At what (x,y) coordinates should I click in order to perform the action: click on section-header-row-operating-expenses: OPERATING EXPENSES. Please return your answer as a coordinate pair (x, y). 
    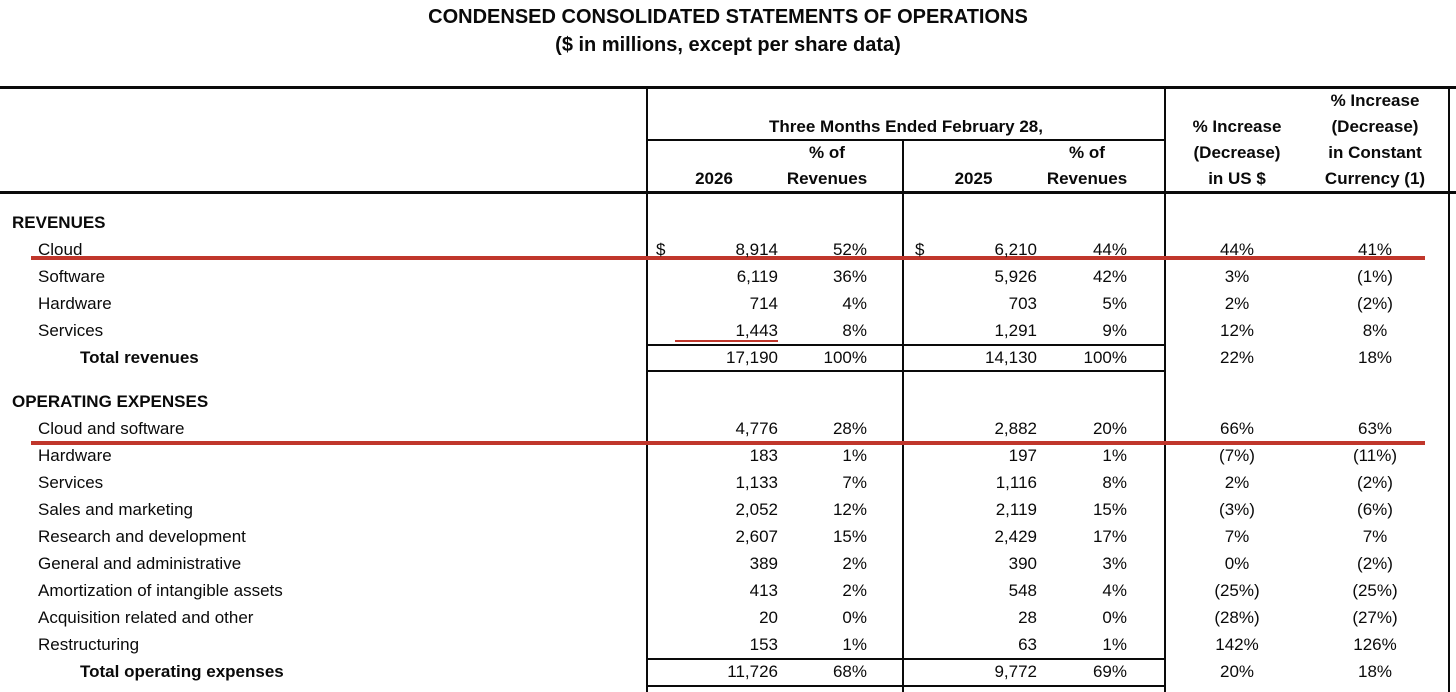
    Looking at the image, I should click on (728, 401).